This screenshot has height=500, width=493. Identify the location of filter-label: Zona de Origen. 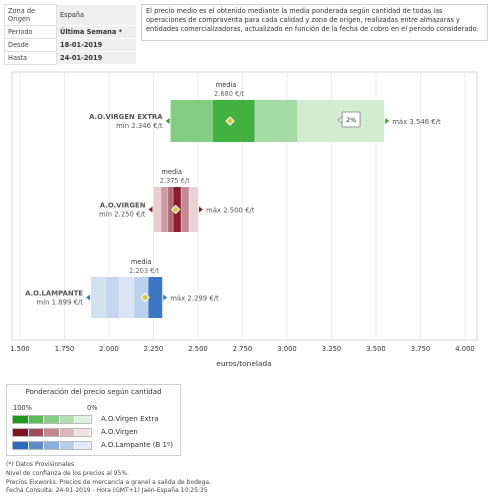
(30, 15).